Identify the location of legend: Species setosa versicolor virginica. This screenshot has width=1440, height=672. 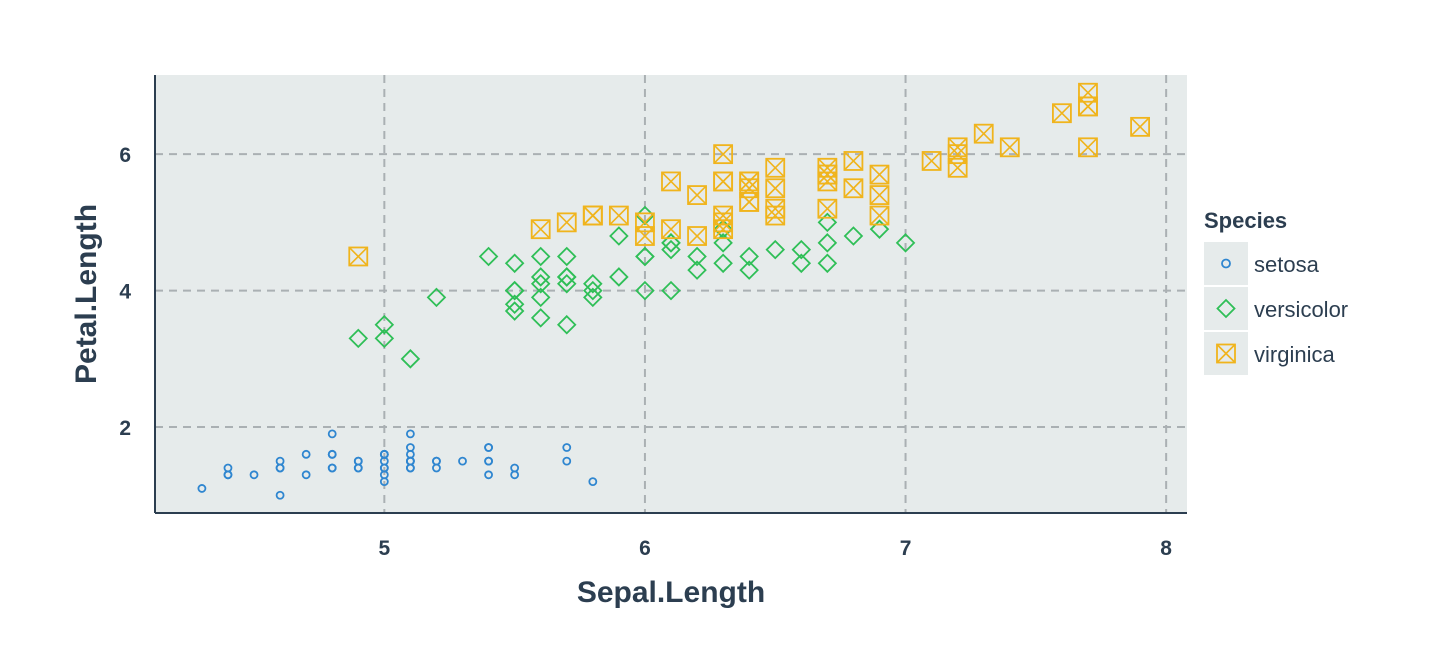
(1276, 291).